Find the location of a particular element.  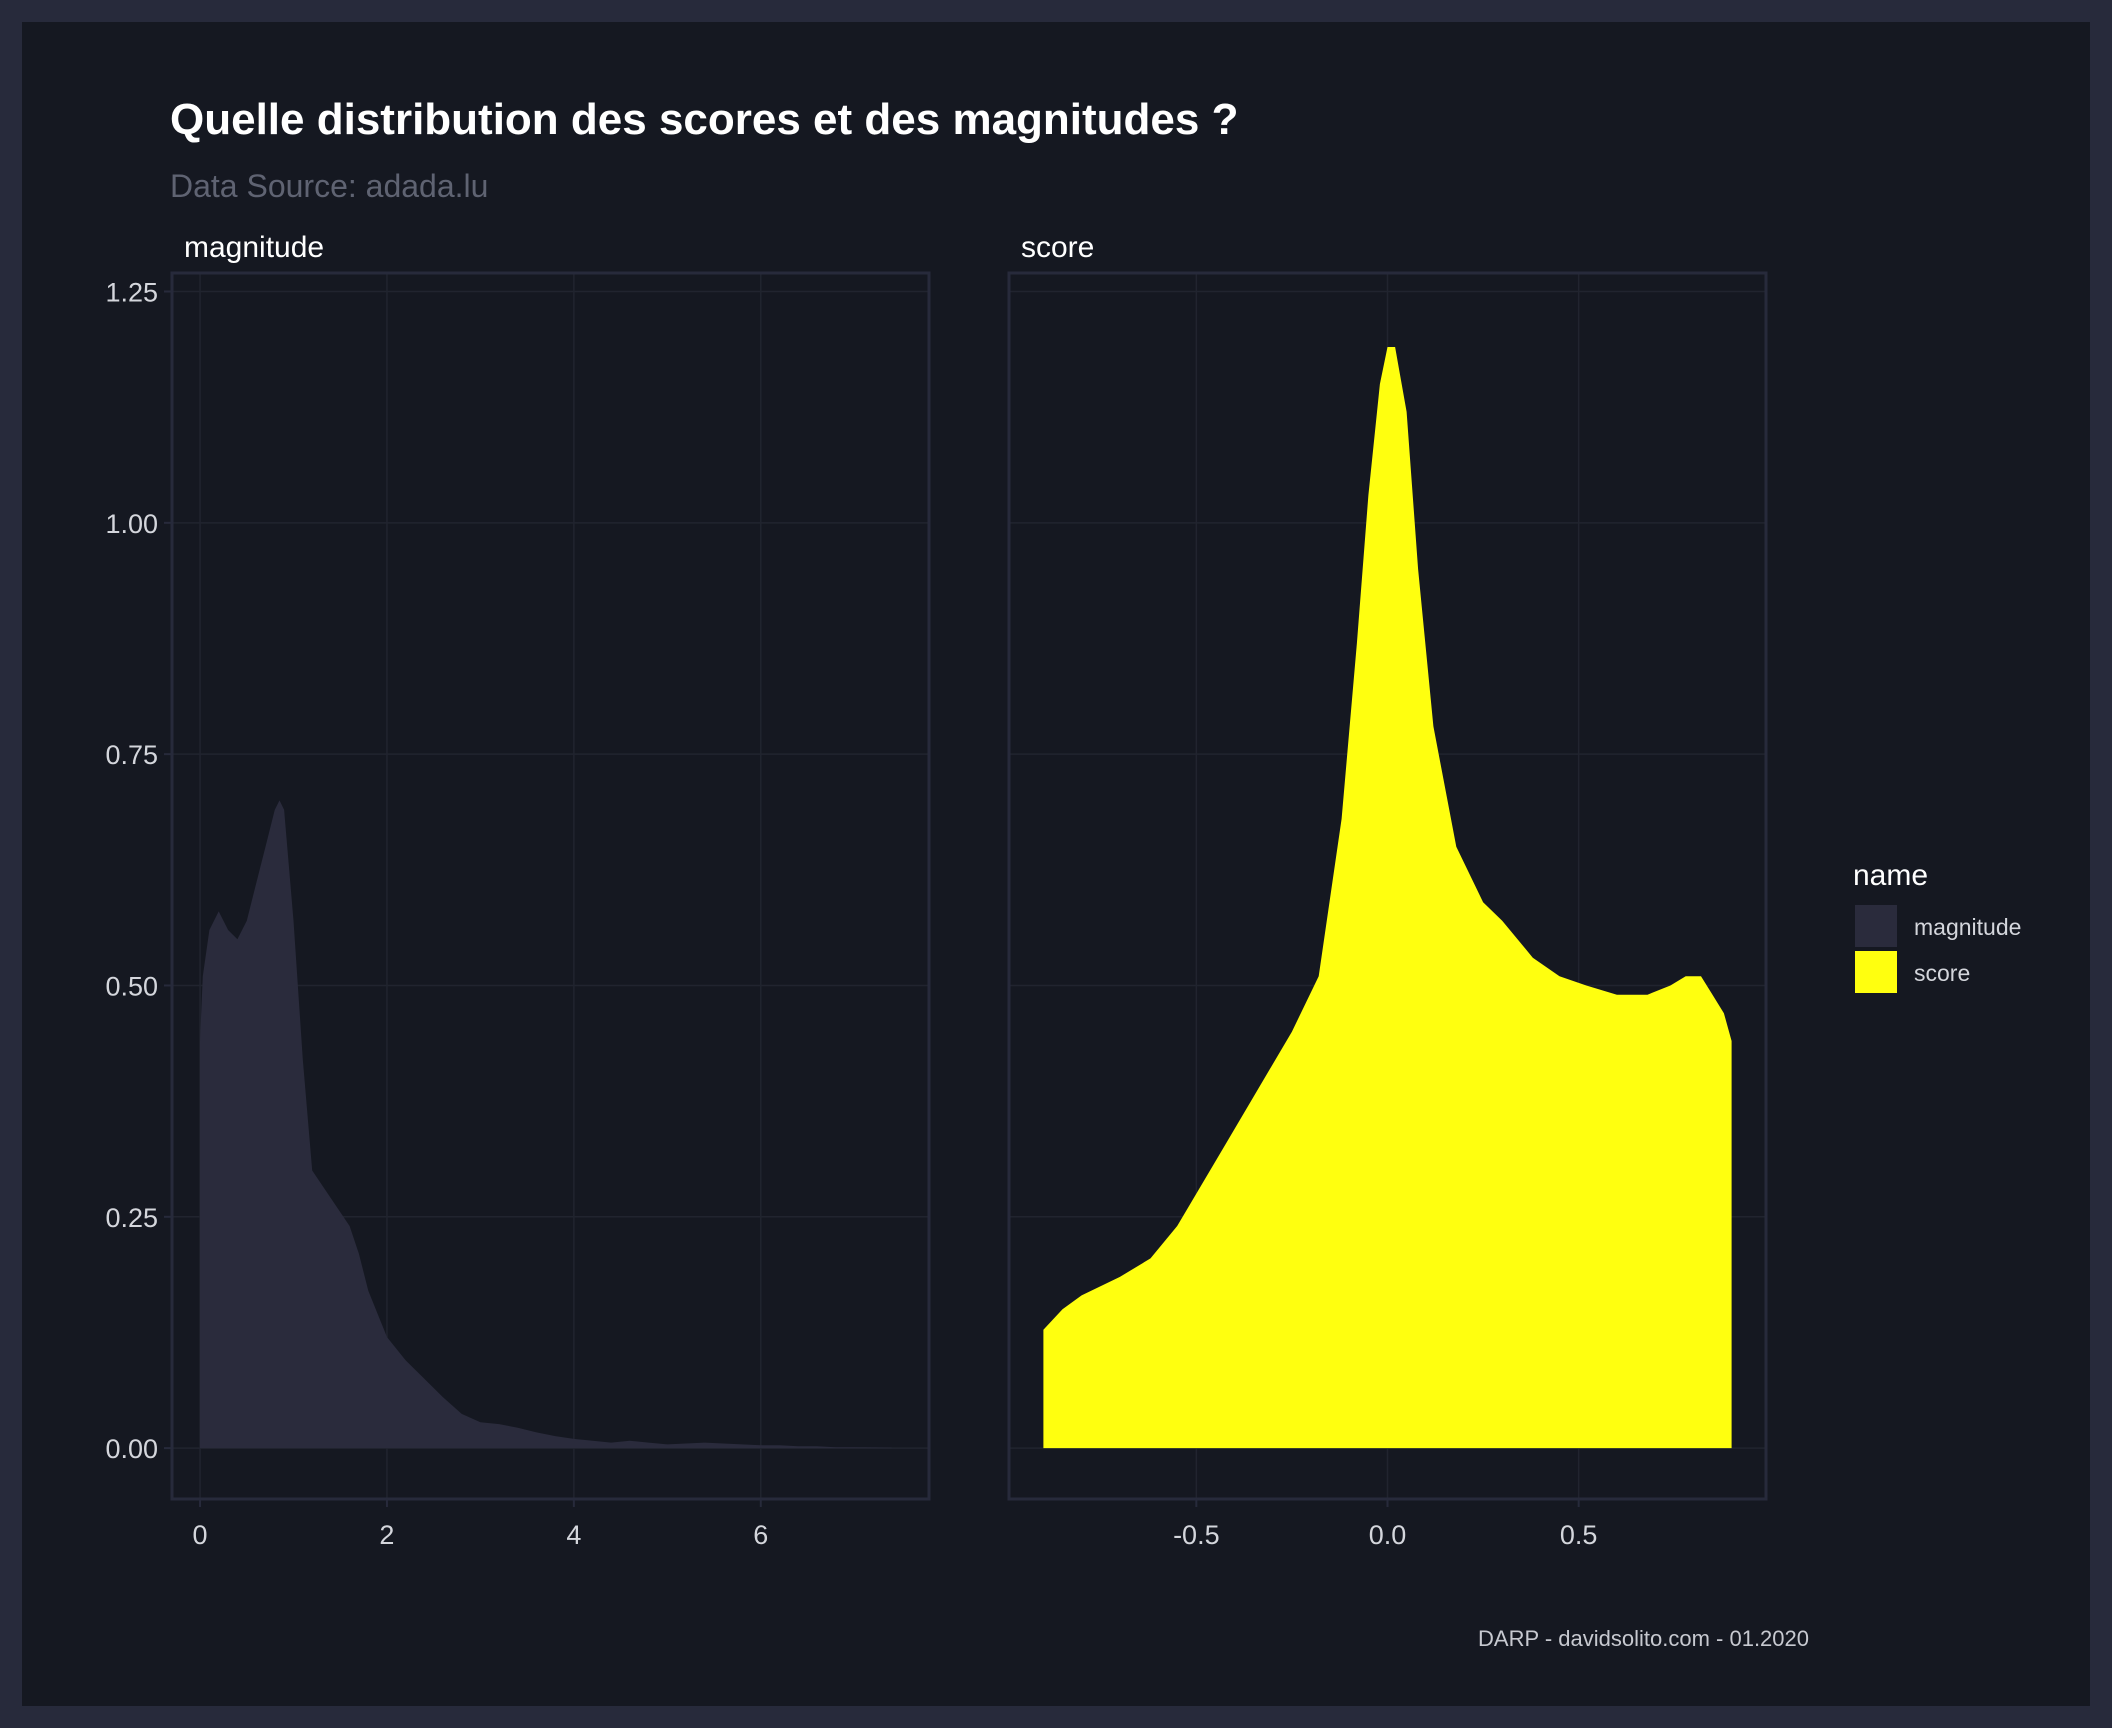

legend-label-score: score is located at coordinates (1942, 973).